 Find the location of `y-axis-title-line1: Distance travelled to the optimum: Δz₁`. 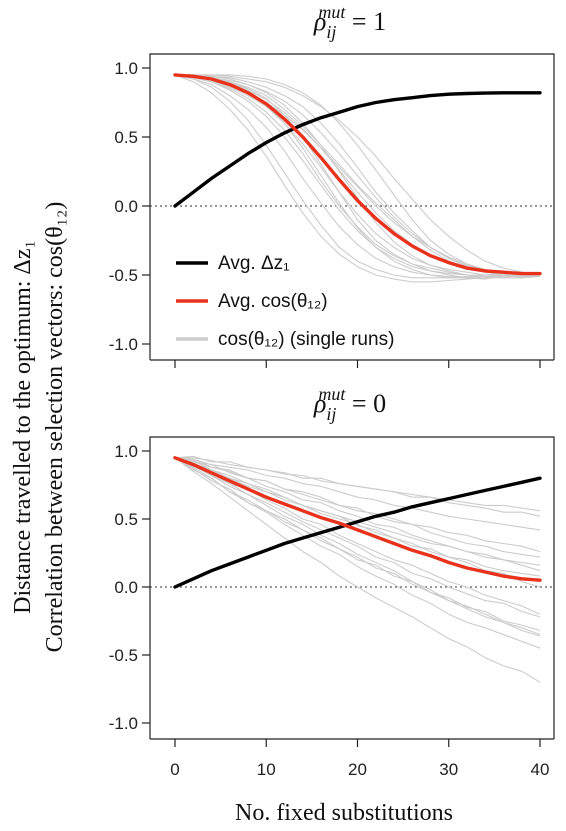

y-axis-title-line1: Distance travelled to the optimum: Δz₁ is located at coordinates (23, 427).